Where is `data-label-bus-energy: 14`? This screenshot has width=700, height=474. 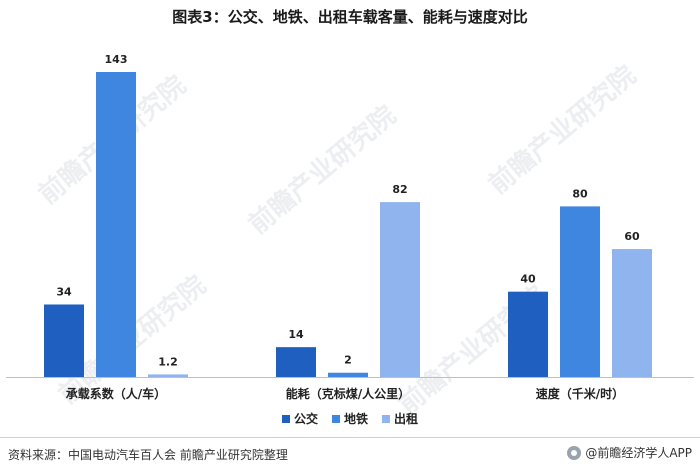
data-label-bus-energy: 14 is located at coordinates (296, 334).